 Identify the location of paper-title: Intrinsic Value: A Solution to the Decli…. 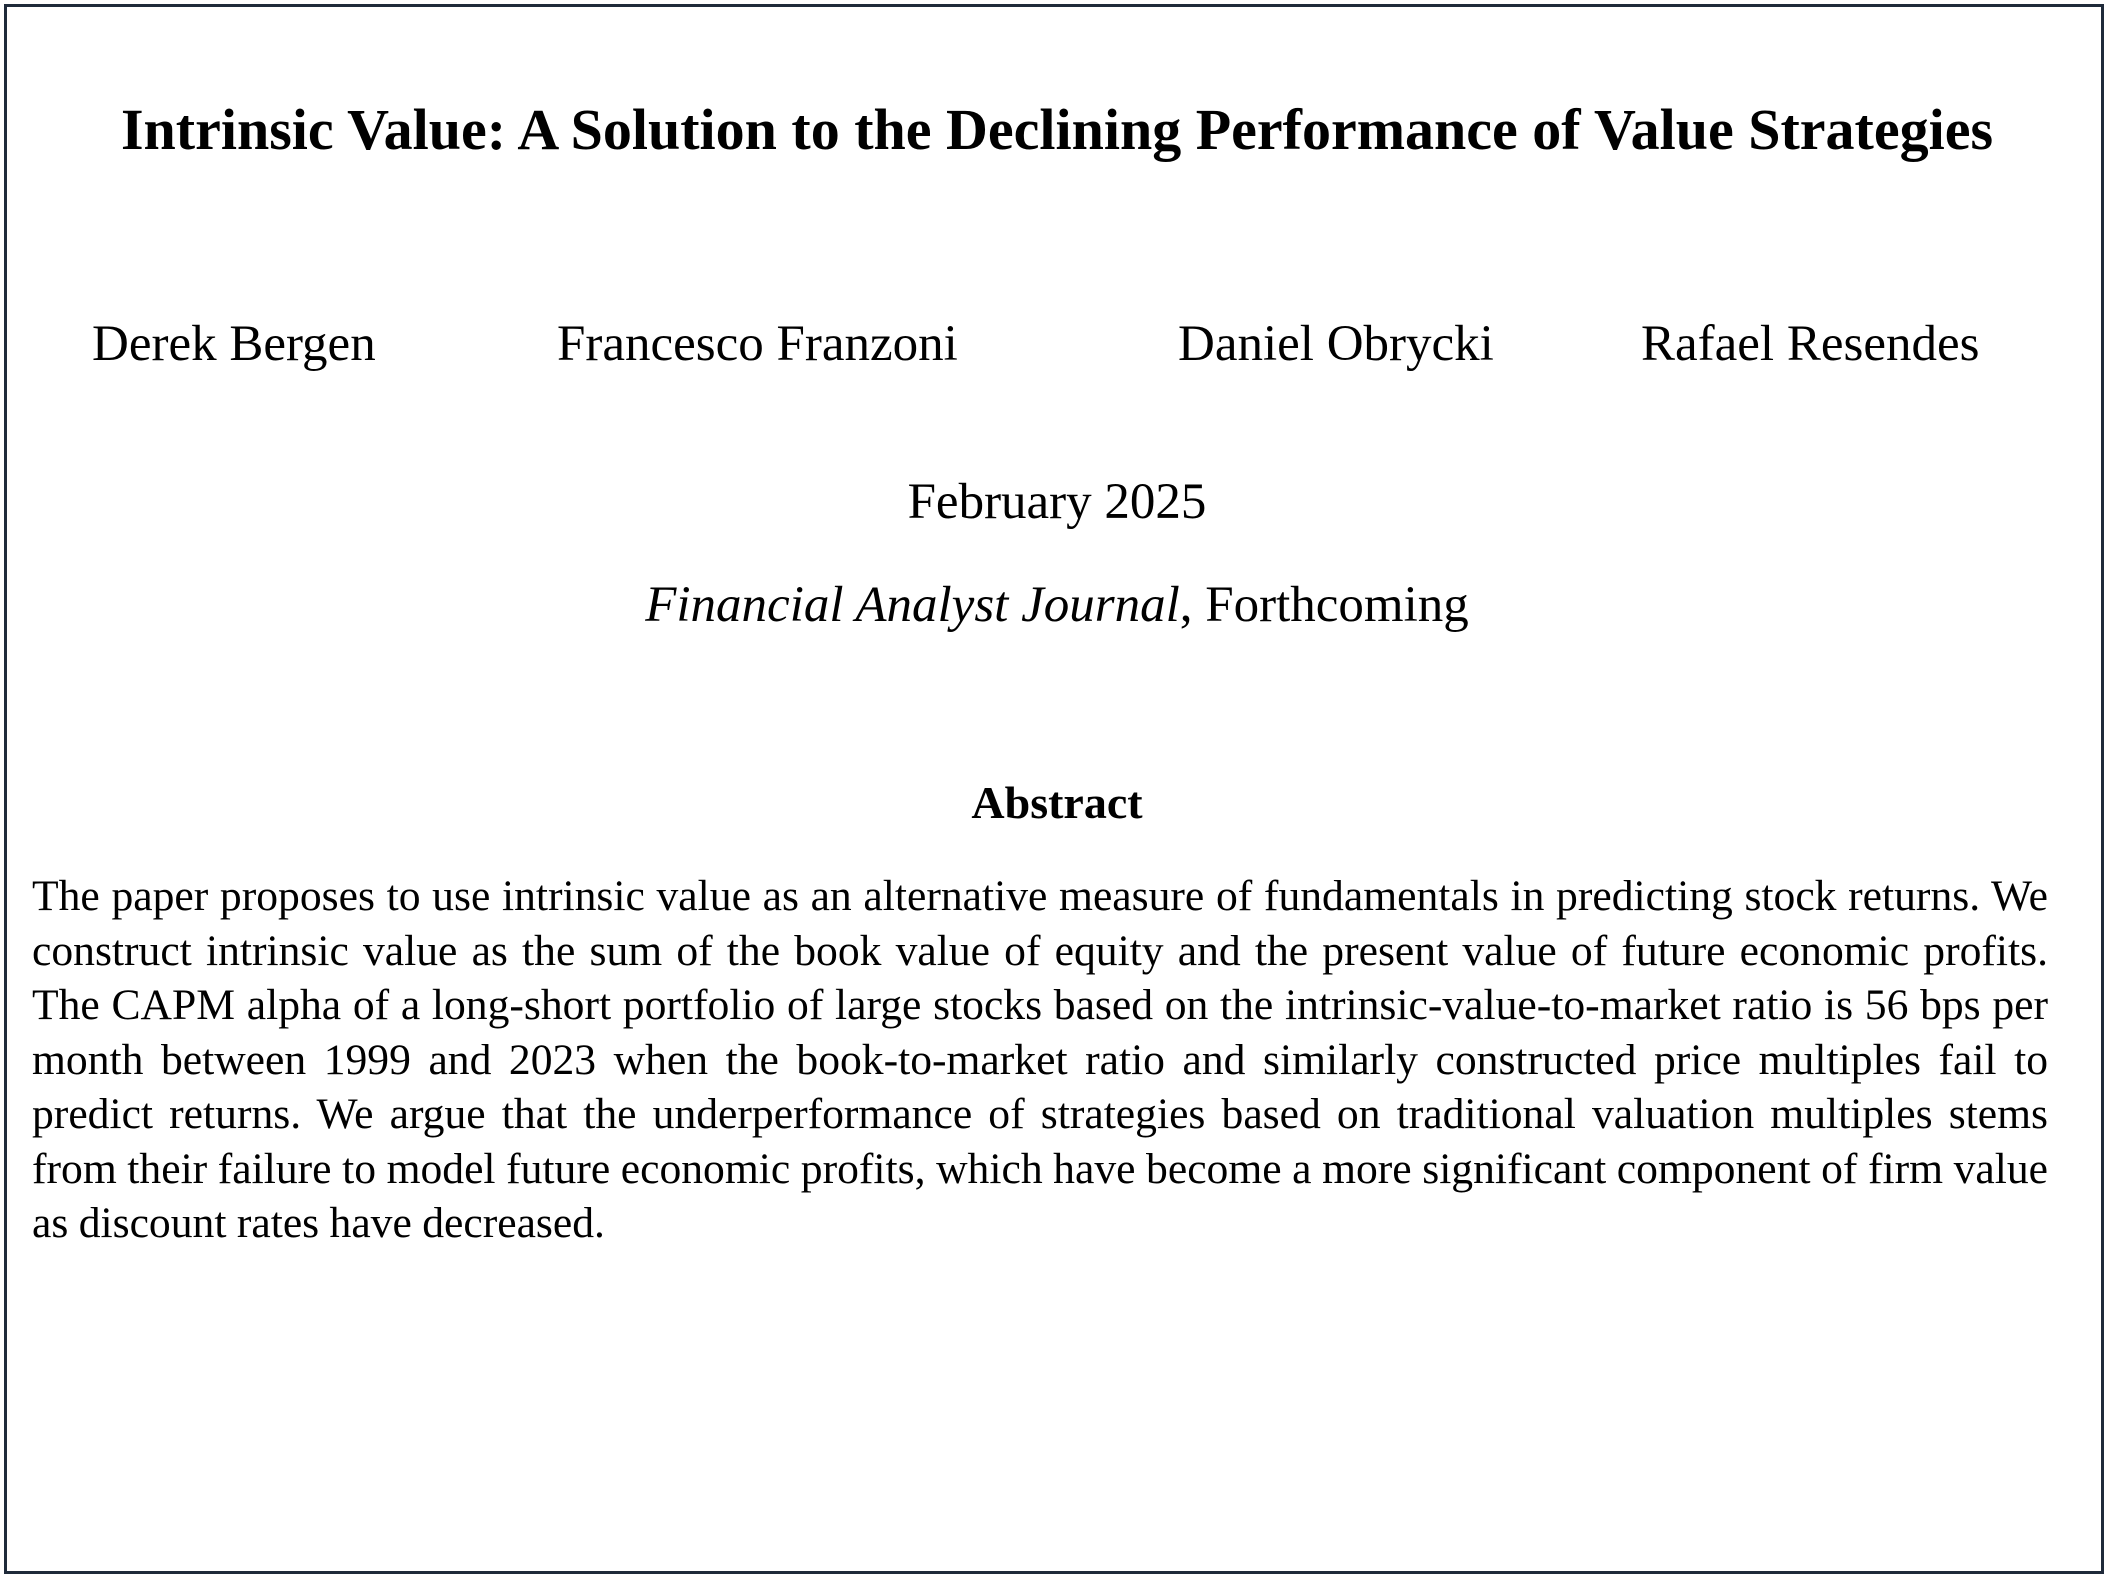
(1057, 129).